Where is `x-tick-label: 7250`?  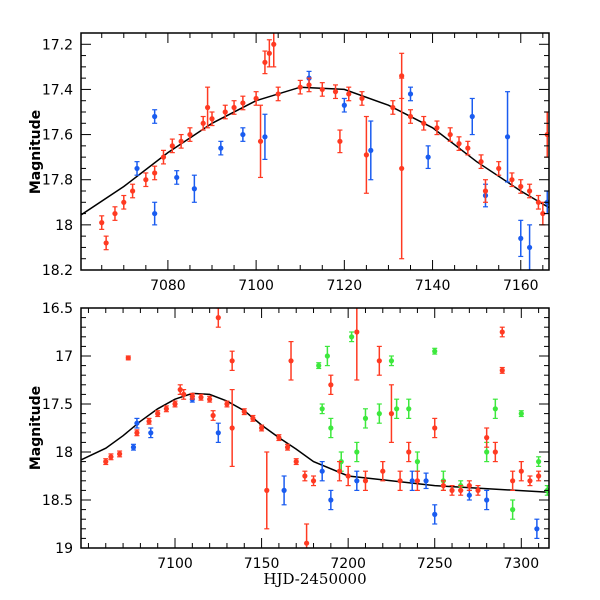
x-tick-label: 7250 is located at coordinates (435, 564).